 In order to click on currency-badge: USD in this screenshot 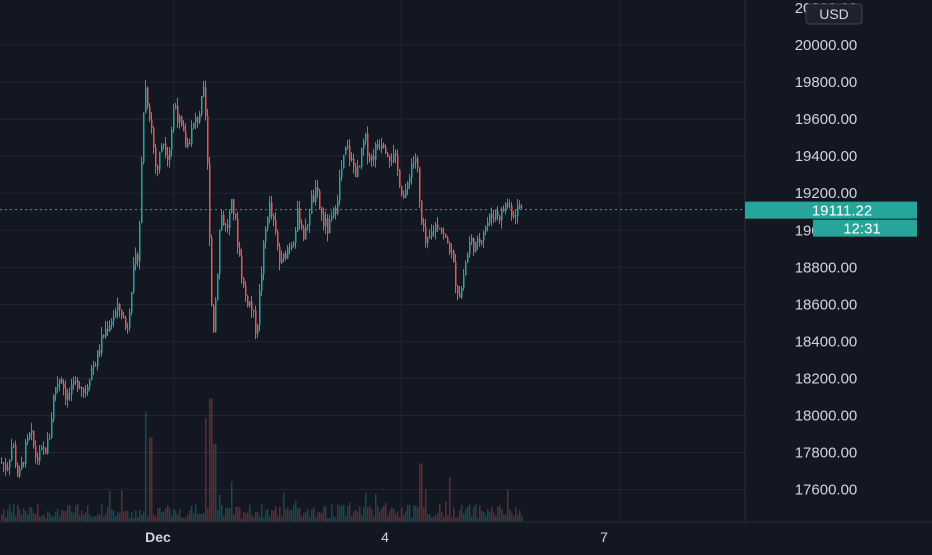, I will do `click(834, 14)`.